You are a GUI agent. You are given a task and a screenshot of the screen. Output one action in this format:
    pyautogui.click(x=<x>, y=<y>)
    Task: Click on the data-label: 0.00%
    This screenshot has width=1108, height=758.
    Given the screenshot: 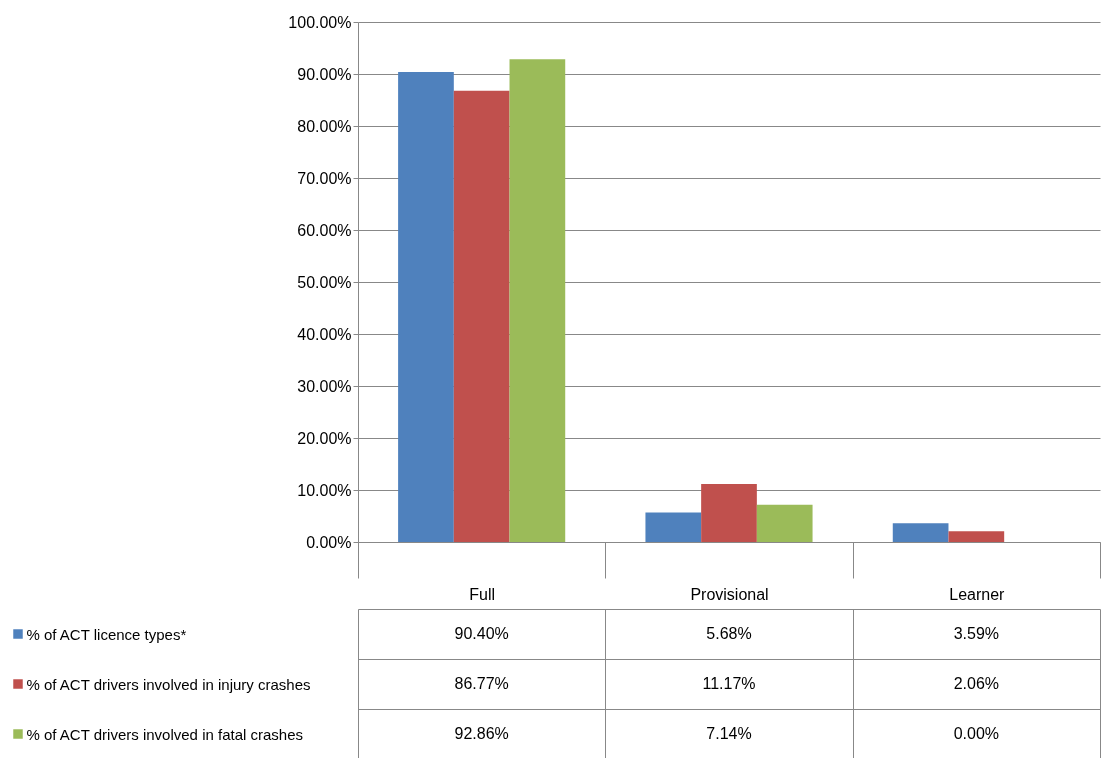 What is the action you would take?
    pyautogui.click(x=976, y=733)
    